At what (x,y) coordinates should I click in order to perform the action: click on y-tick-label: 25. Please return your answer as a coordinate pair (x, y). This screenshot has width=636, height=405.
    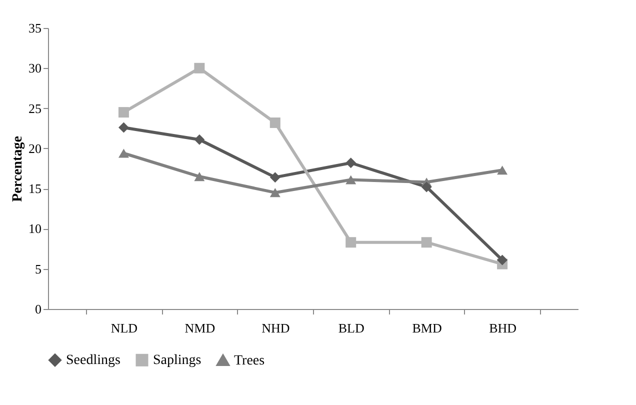
    Looking at the image, I should click on (35, 108).